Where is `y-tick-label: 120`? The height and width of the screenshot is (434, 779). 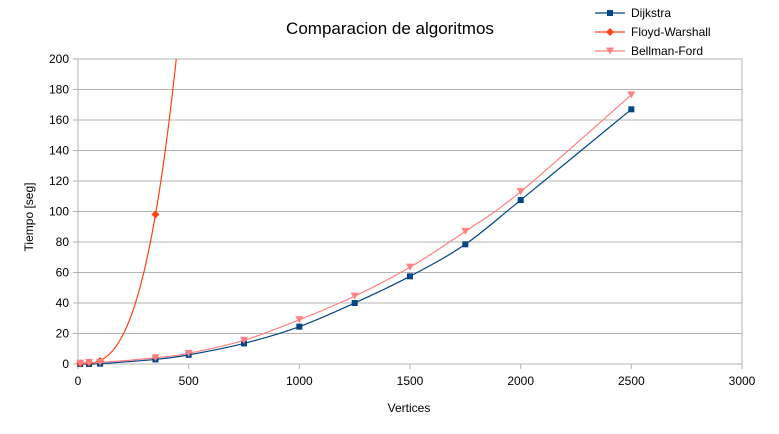
y-tick-label: 120 is located at coordinates (59, 181).